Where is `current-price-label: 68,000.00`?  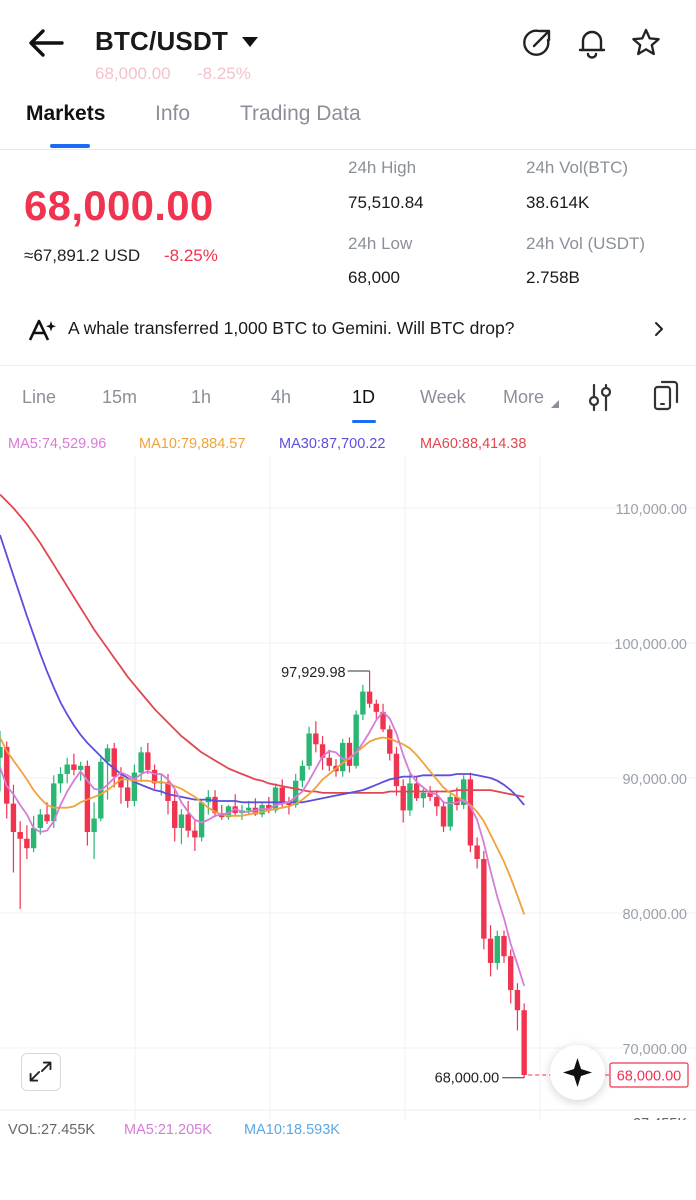 current-price-label: 68,000.00 is located at coordinates (649, 1077).